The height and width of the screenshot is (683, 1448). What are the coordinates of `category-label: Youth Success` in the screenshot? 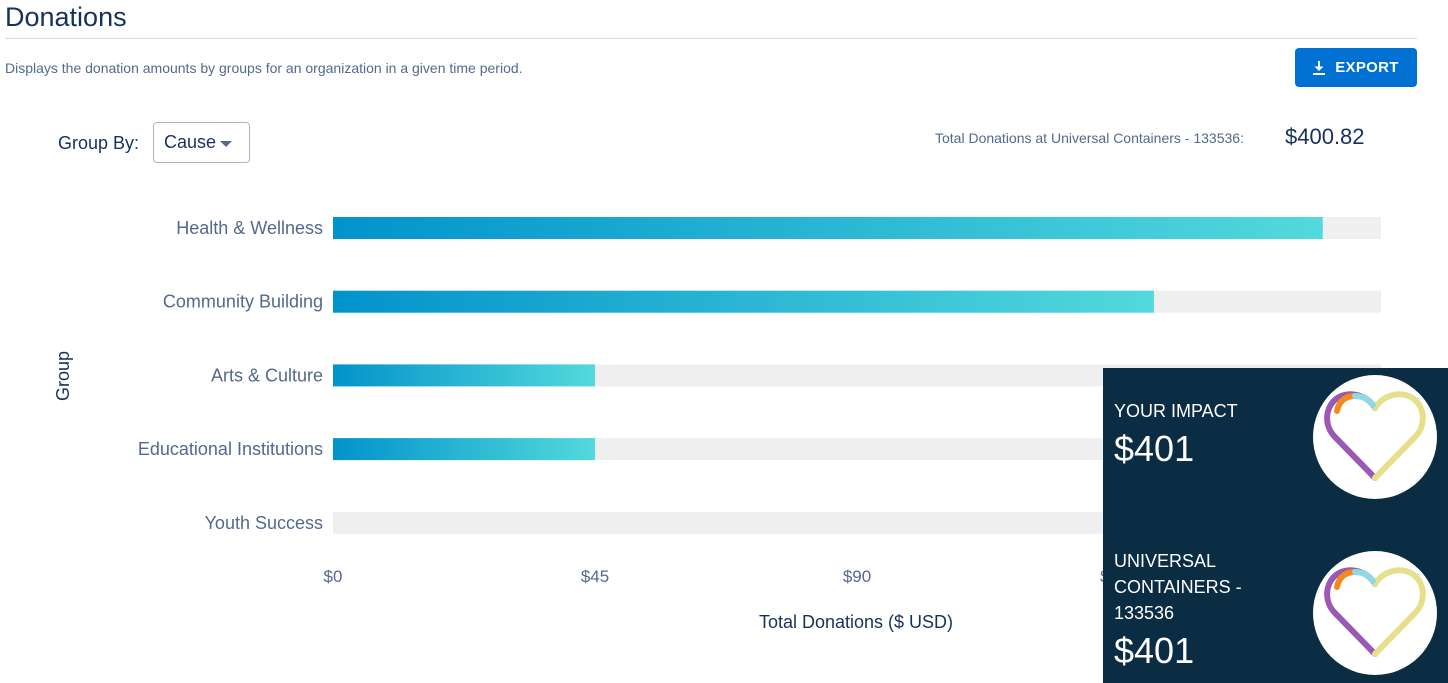 It's located at (264, 523).